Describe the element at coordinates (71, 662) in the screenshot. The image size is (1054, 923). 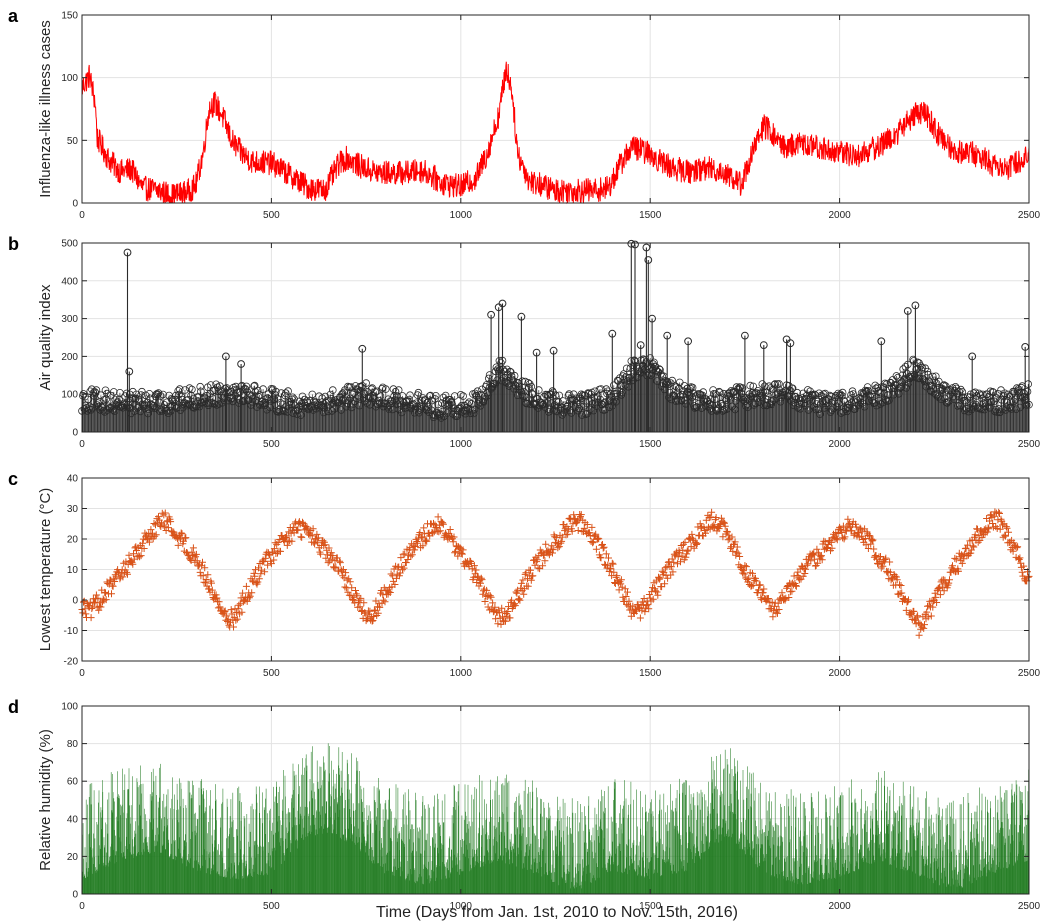
I see `y-tick-label: -20` at that location.